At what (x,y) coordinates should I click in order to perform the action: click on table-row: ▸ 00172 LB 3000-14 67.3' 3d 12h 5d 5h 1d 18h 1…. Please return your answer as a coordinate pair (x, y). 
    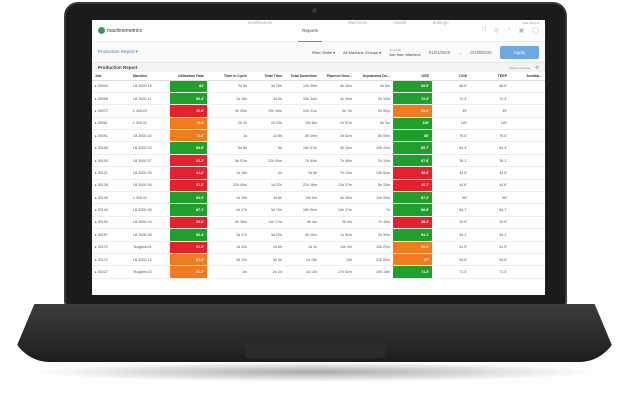
    Looking at the image, I should click on (318, 260).